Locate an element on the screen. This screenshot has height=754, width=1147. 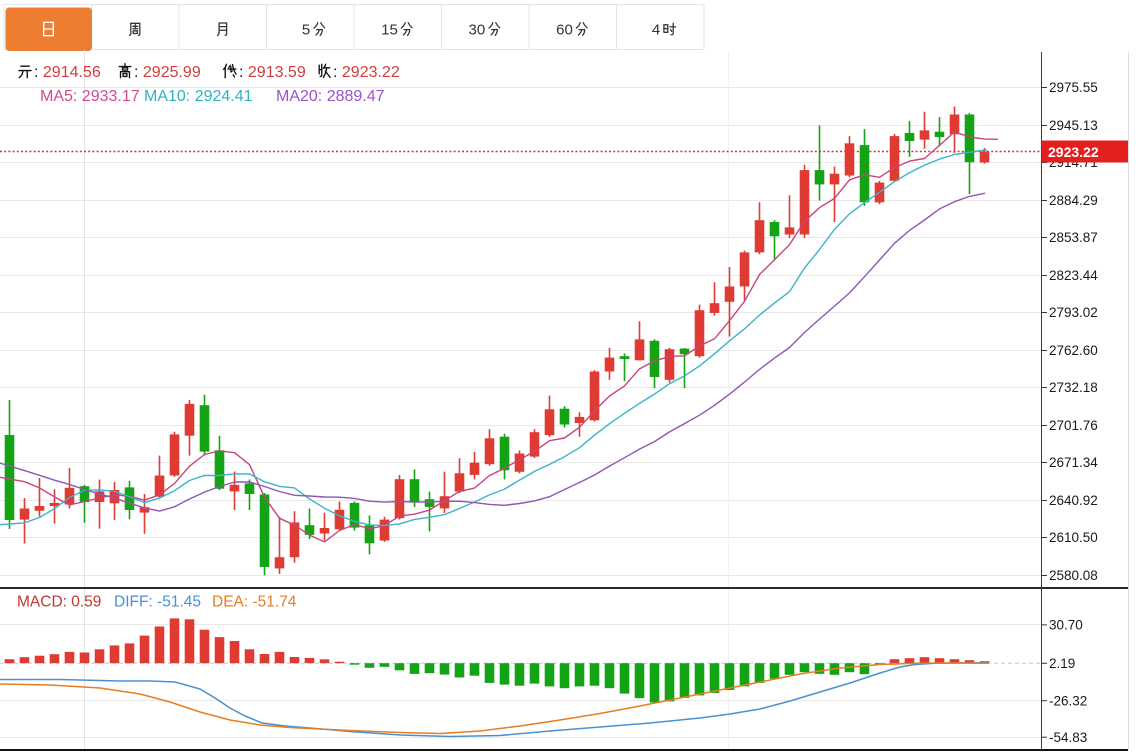
svg-text: MA20: 2889.47 is located at coordinates (330, 96).